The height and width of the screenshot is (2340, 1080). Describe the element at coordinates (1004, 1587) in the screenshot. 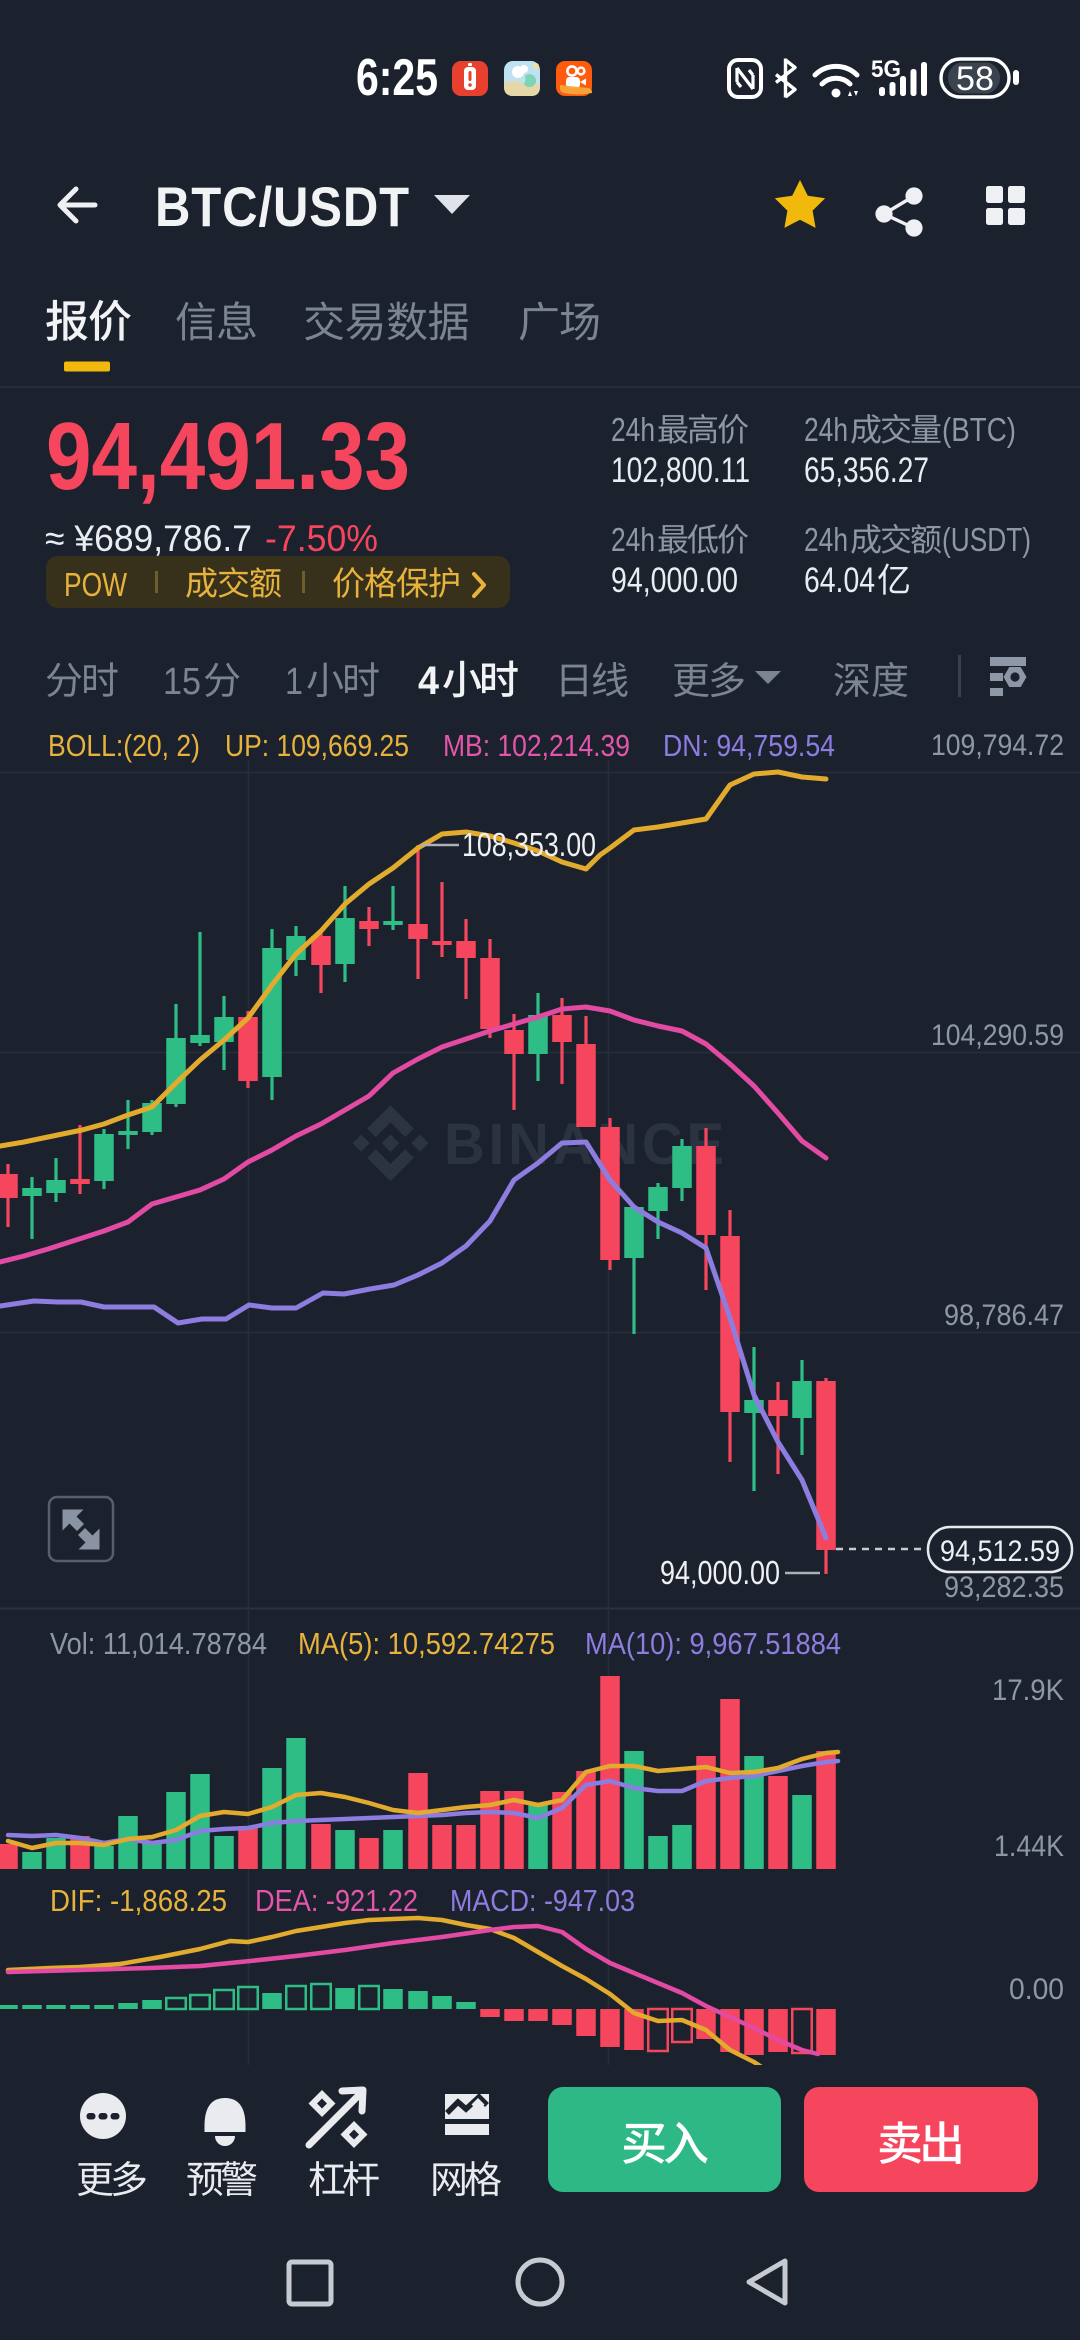

I see `svg-text: 93,282.35` at that location.